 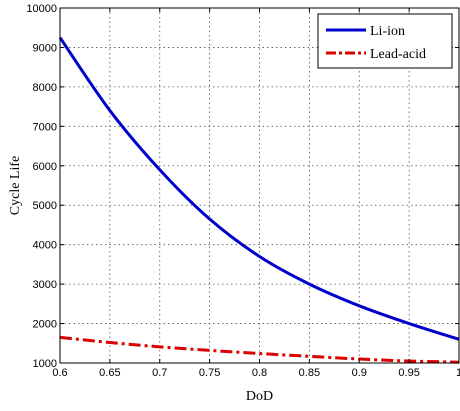 I want to click on x-tick-label: 0.9, so click(x=359, y=373).